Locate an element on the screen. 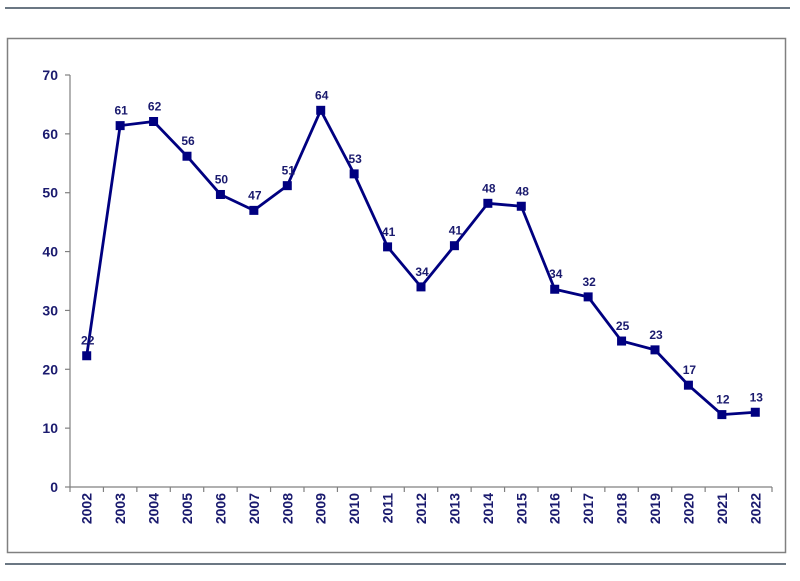 The height and width of the screenshot is (581, 800). x-tick-label: 2018 is located at coordinates (622, 508).